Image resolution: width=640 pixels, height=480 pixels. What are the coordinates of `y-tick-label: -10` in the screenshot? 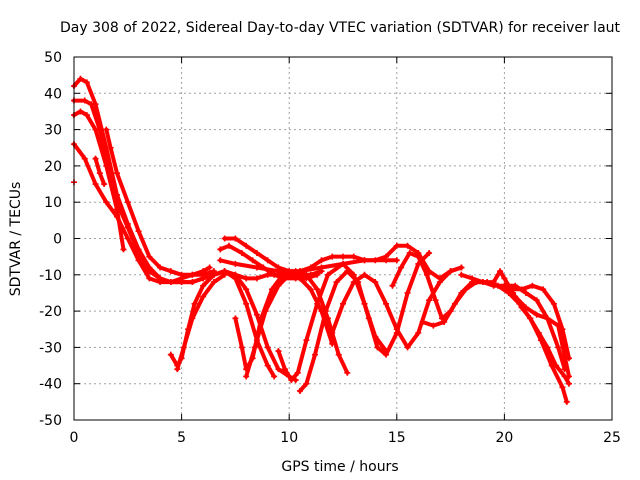 It's located at (50, 276).